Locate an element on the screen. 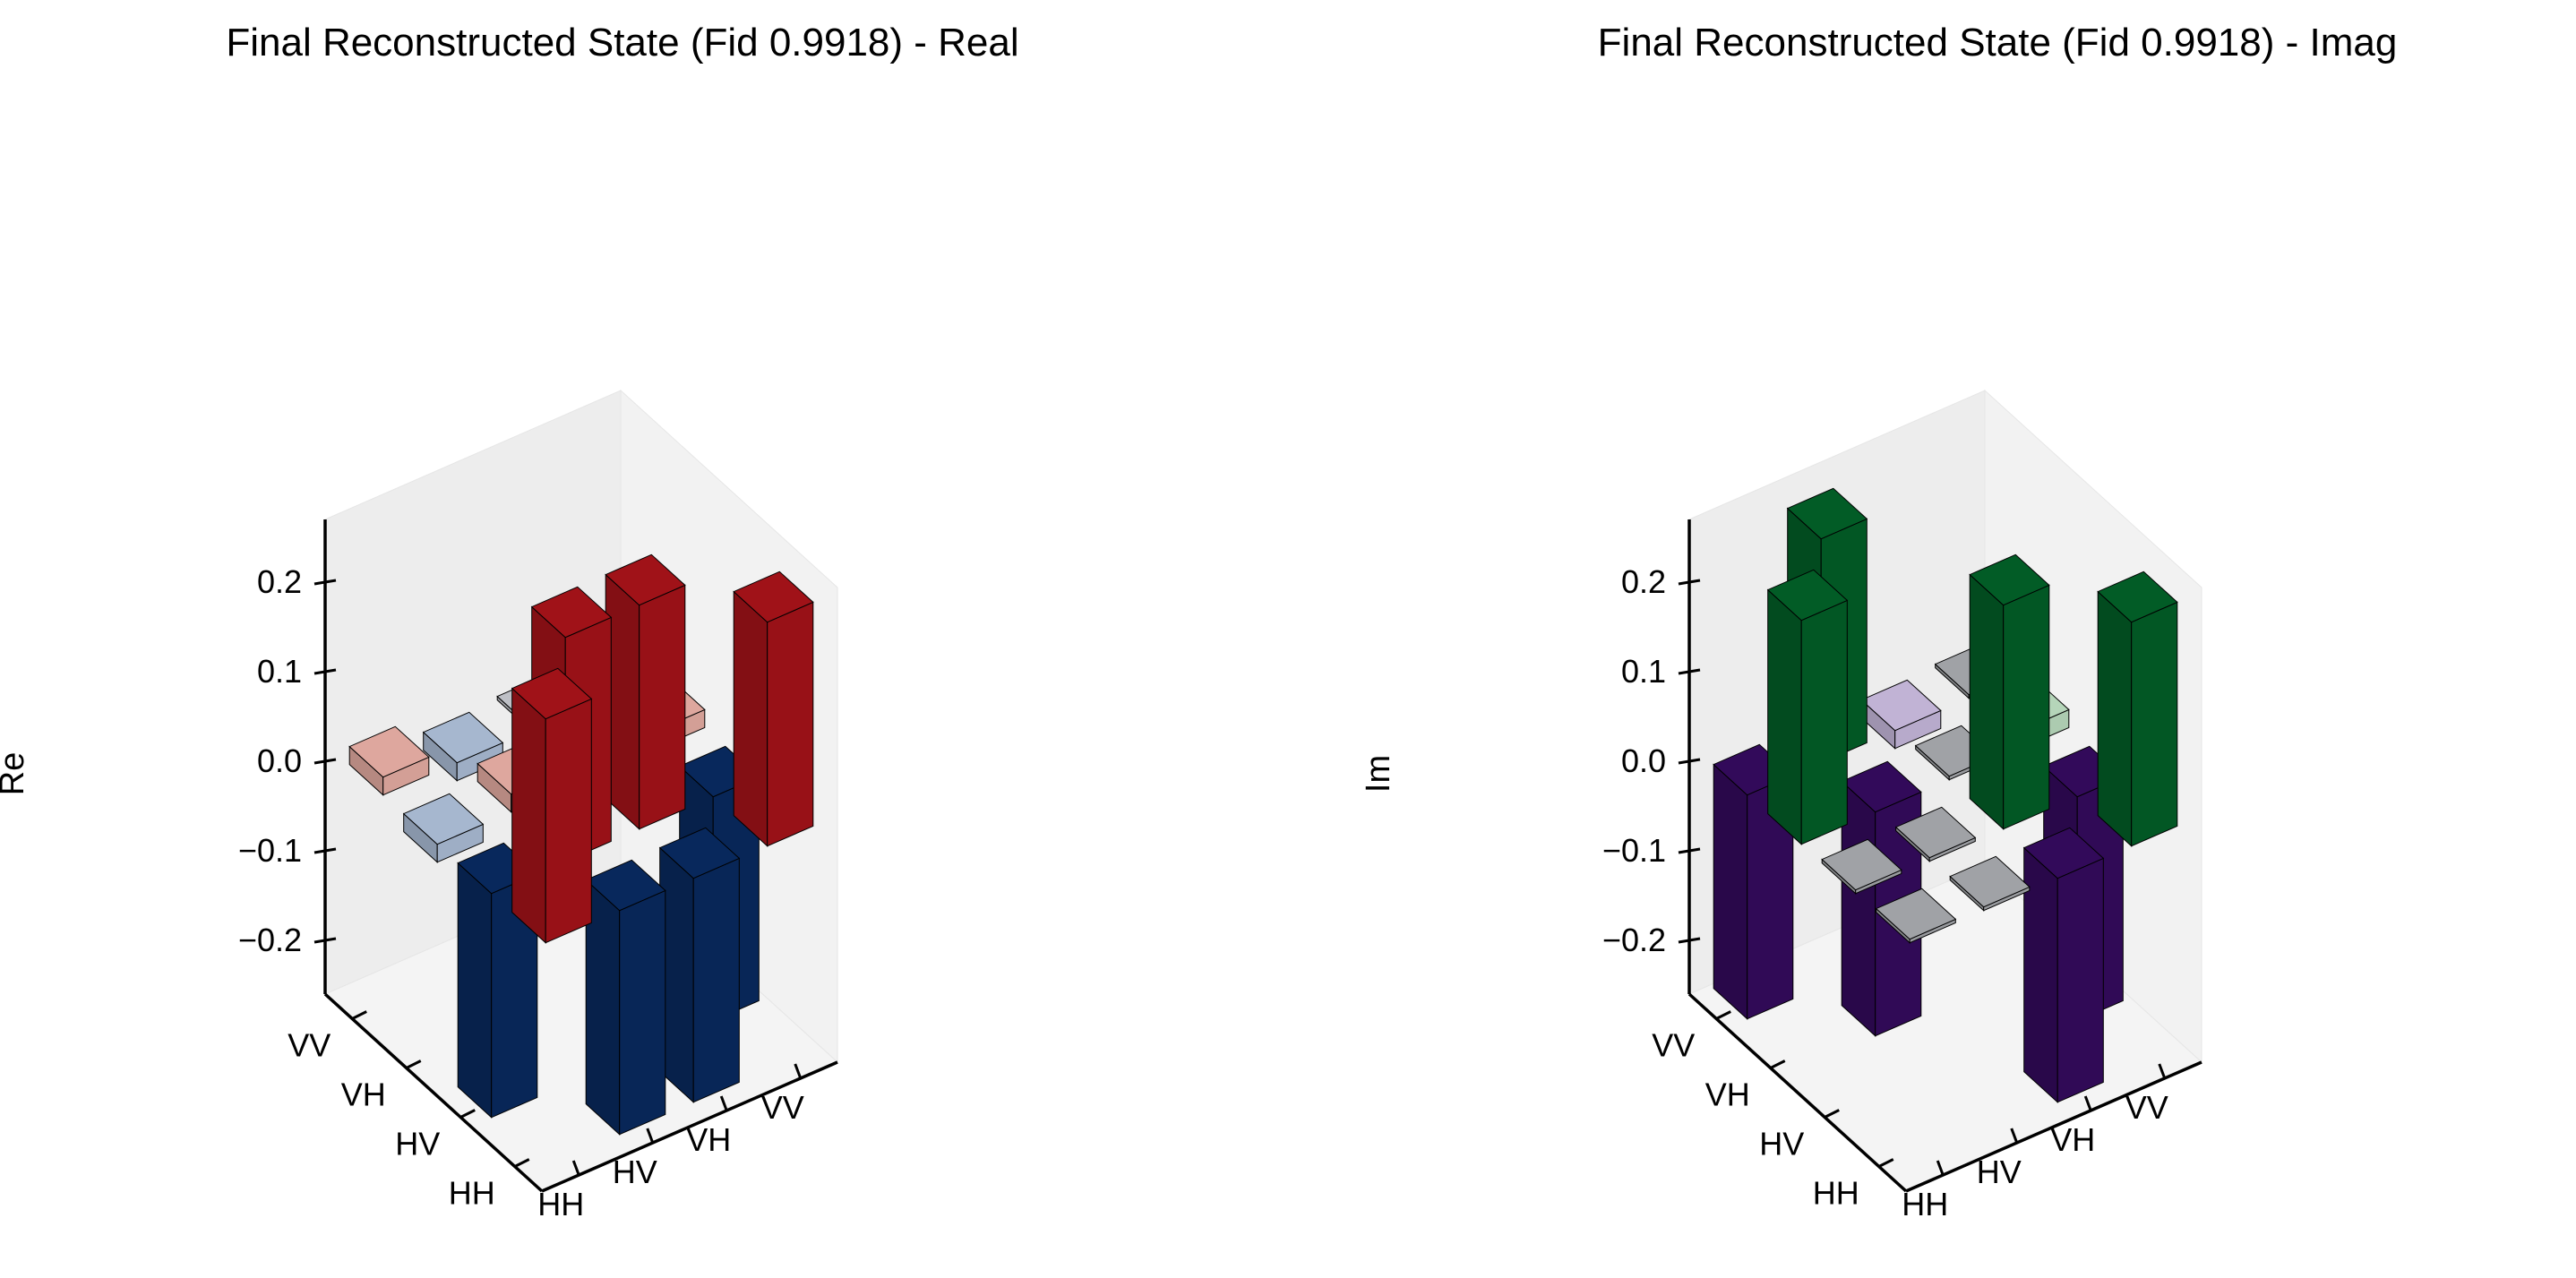 The image size is (2576, 1278). bar-hh-hv is located at coordinates (1990, 883).